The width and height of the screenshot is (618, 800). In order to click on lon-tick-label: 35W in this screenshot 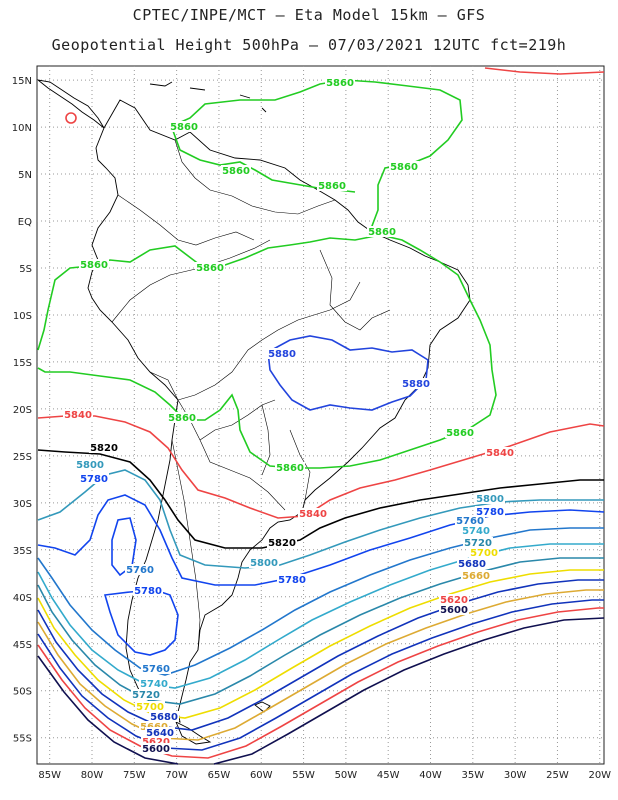, I will do `click(473, 775)`.